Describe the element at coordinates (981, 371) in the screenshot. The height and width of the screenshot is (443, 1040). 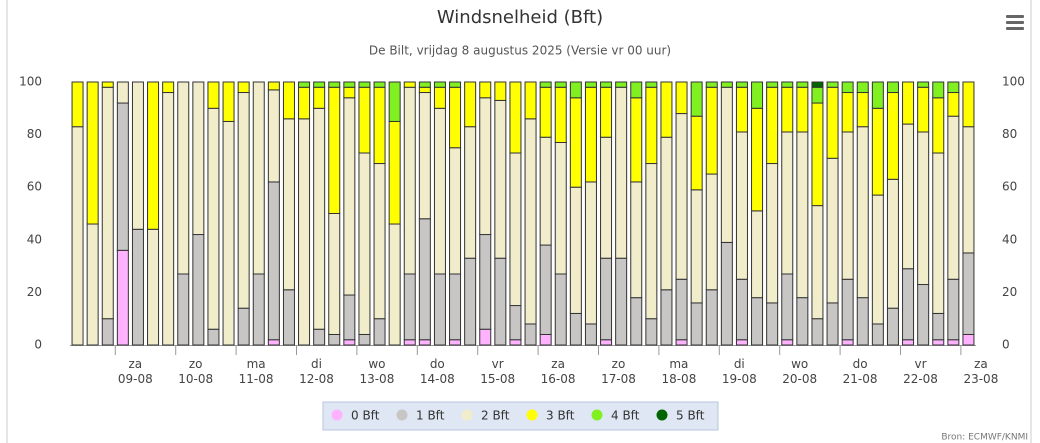
I see `x-tick-label: za 23-08` at that location.